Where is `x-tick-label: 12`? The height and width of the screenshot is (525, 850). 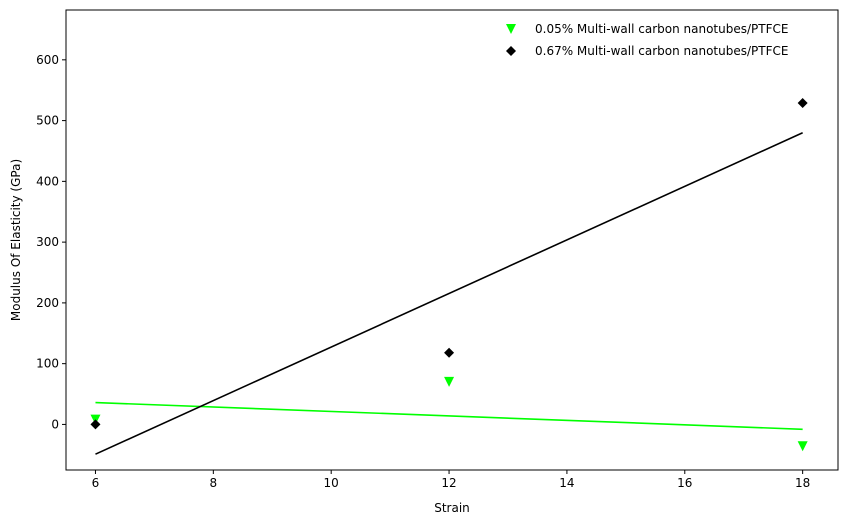 x-tick-label: 12 is located at coordinates (448, 483).